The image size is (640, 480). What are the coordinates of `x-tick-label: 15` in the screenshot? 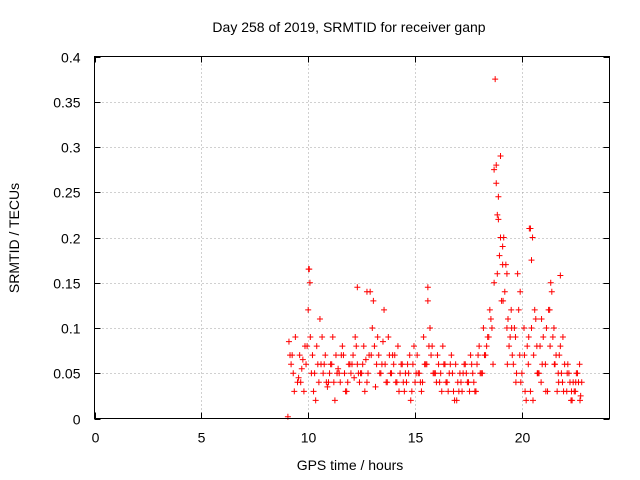 It's located at (416, 438).